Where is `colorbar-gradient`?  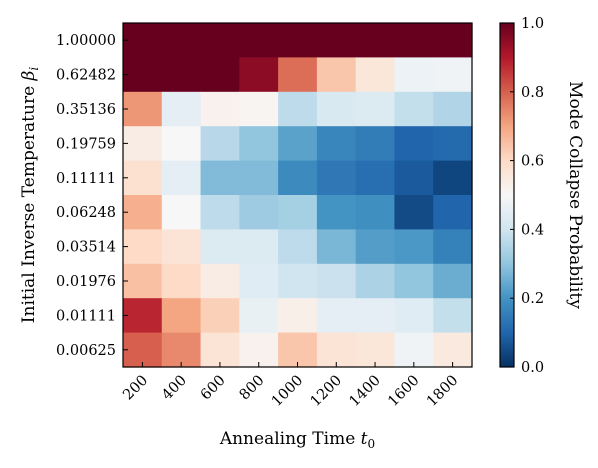 colorbar-gradient is located at coordinates (507, 195).